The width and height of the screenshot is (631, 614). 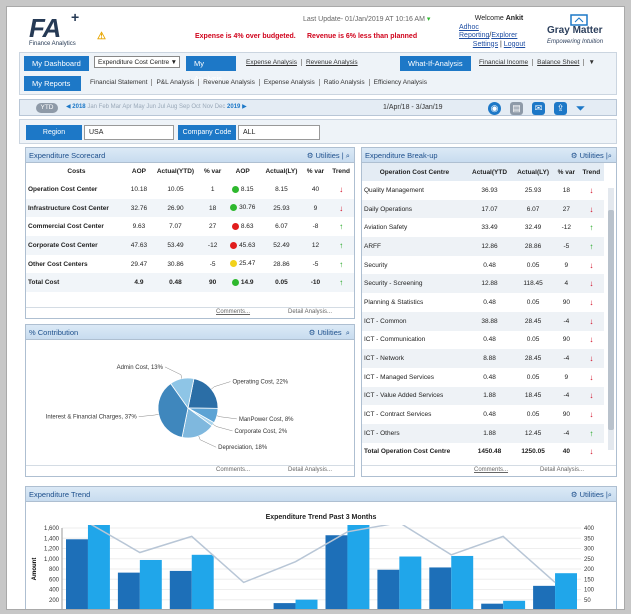 What do you see at coordinates (400, 82) in the screenshot?
I see `report-item-efficiency-analysis: Efficiency Analysis` at bounding box center [400, 82].